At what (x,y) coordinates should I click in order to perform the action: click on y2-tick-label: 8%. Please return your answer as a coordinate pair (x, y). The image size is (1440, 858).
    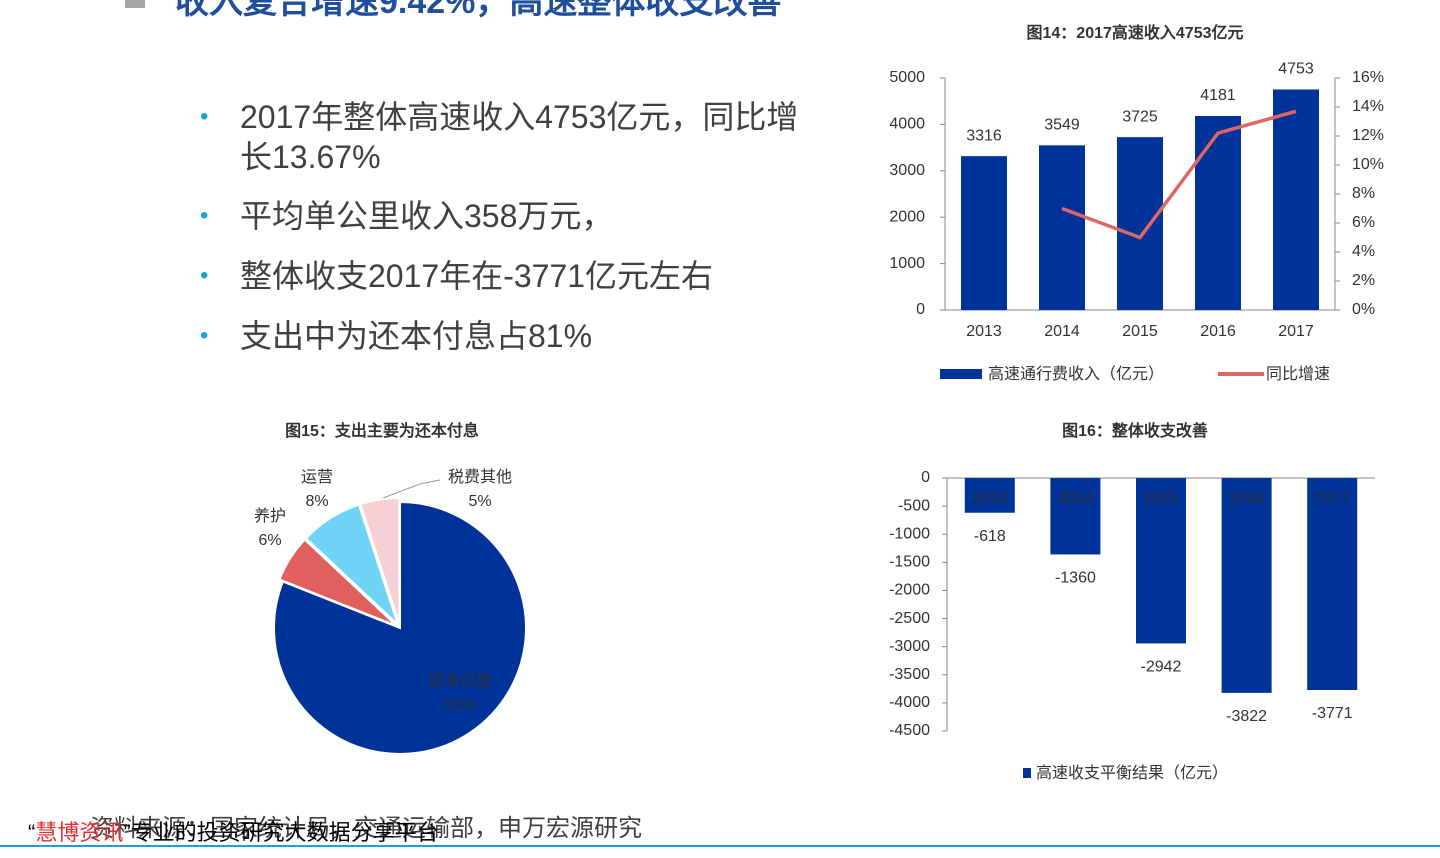
    Looking at the image, I should click on (1363, 193).